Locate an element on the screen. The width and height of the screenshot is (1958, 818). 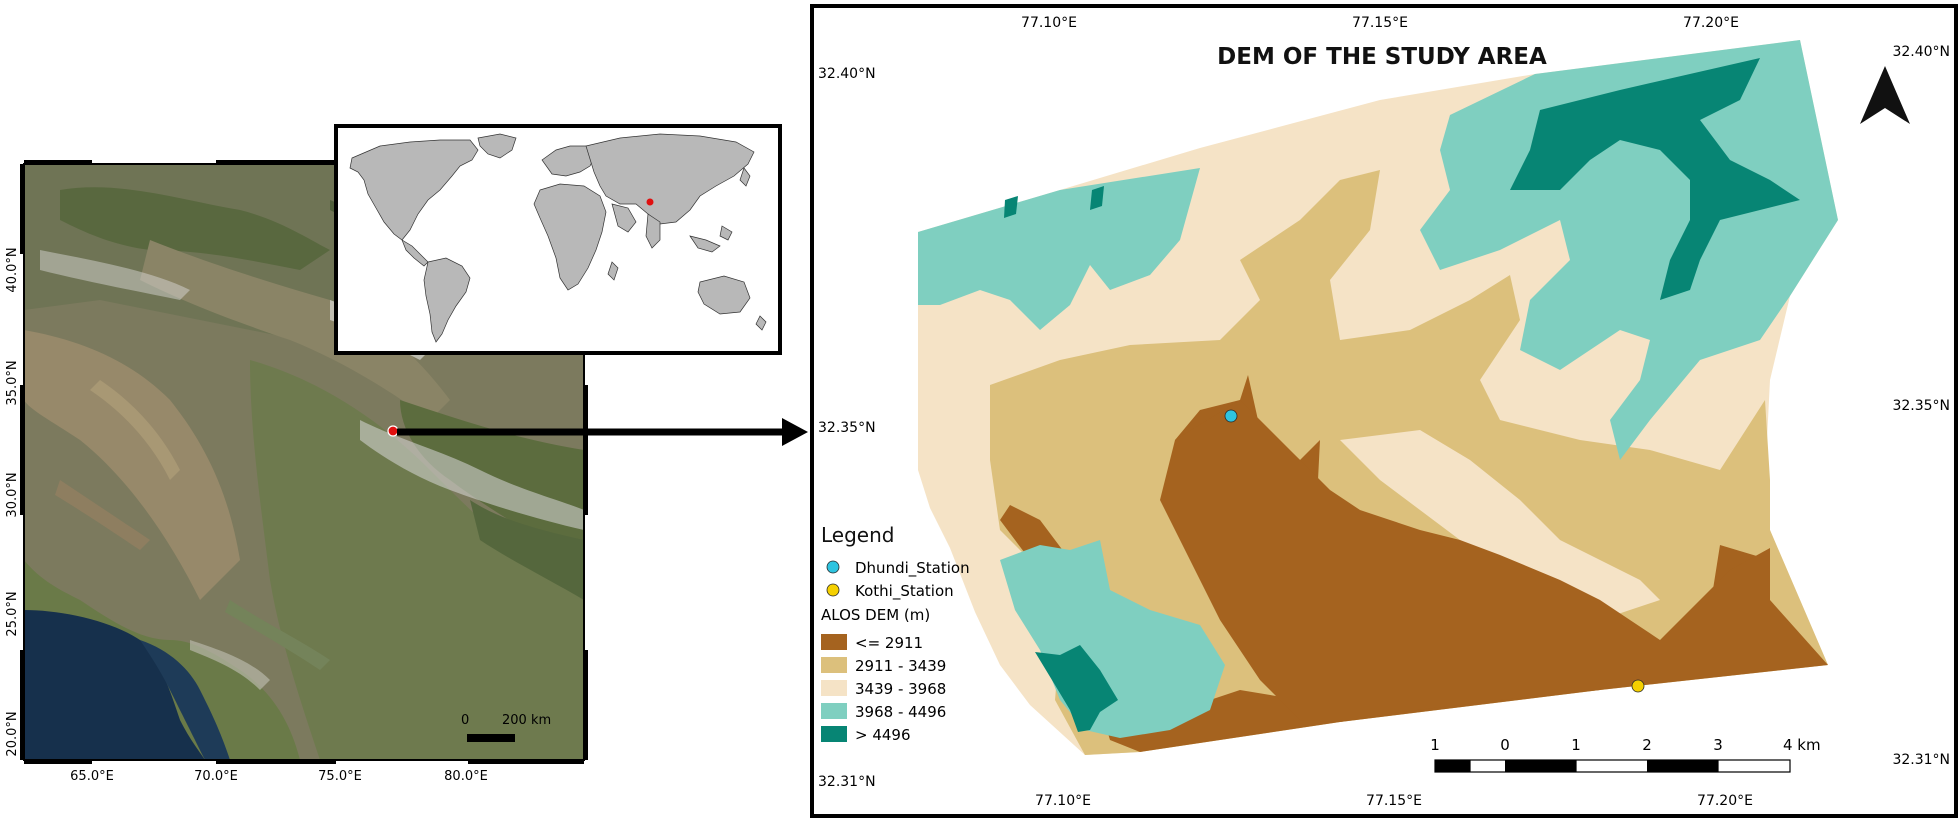
regional-scale-start: 0 is located at coordinates (465, 720).